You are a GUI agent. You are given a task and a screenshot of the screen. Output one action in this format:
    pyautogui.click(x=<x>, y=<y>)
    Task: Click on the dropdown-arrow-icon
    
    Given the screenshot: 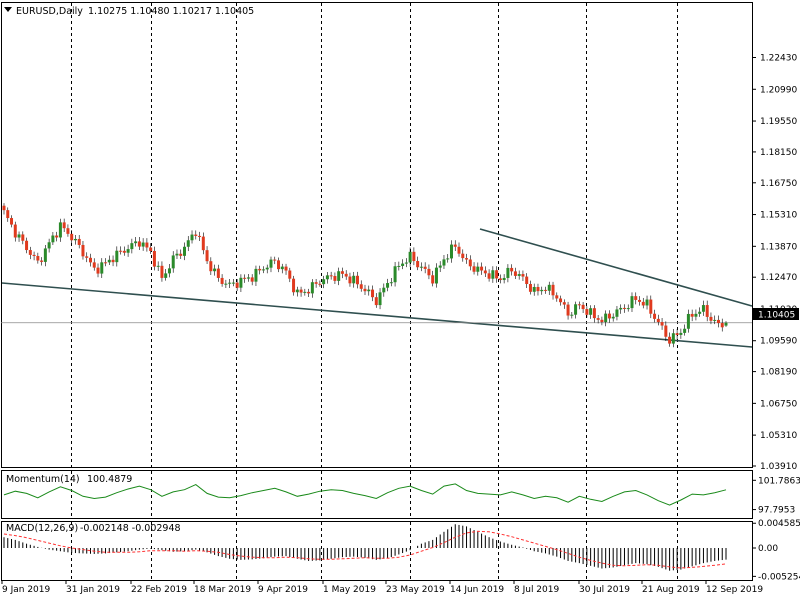 What is the action you would take?
    pyautogui.click(x=8, y=9)
    